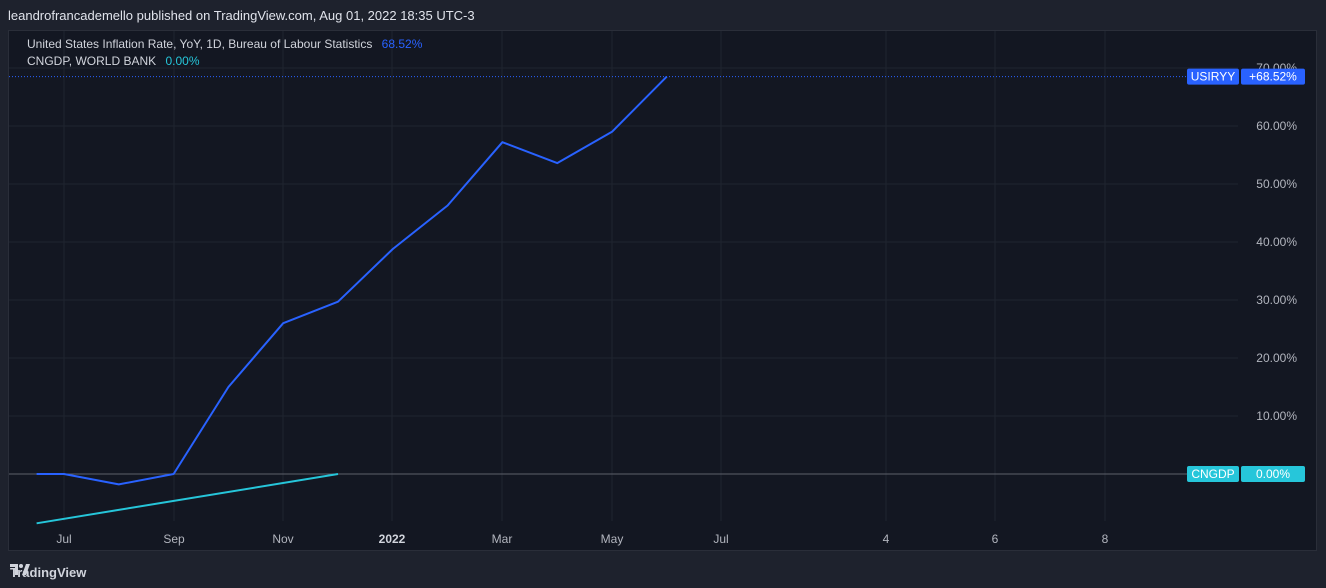  I want to click on scale-tag-label: CNGDP, so click(1212, 474).